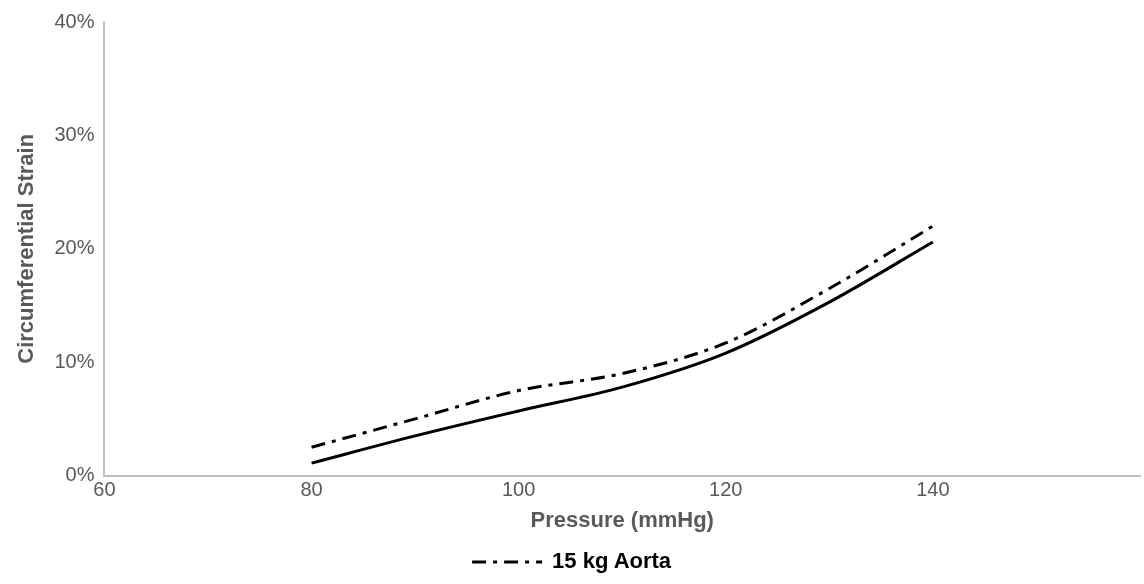 This screenshot has width=1144, height=584. I want to click on x-tick-label: 80, so click(311, 489).